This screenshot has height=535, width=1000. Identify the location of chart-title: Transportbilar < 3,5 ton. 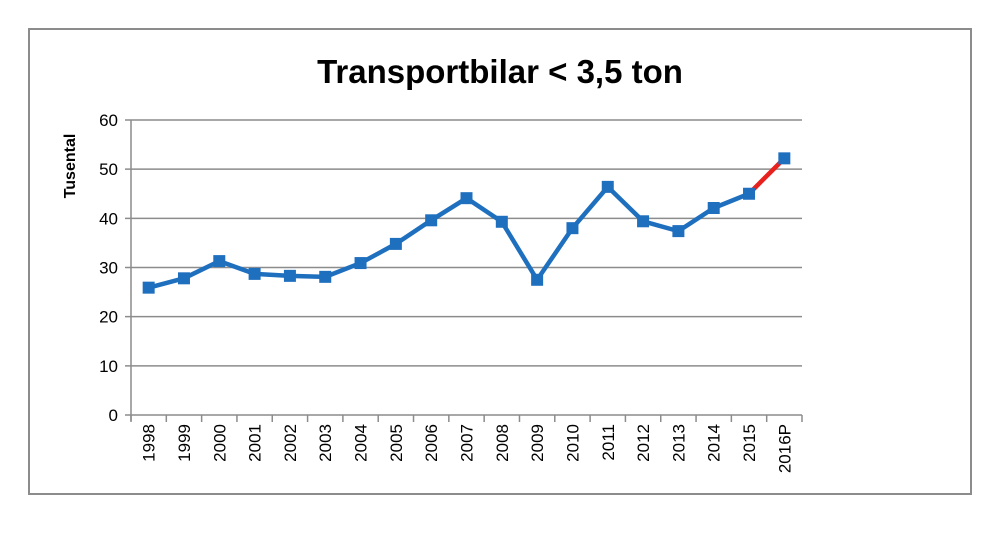
(500, 71).